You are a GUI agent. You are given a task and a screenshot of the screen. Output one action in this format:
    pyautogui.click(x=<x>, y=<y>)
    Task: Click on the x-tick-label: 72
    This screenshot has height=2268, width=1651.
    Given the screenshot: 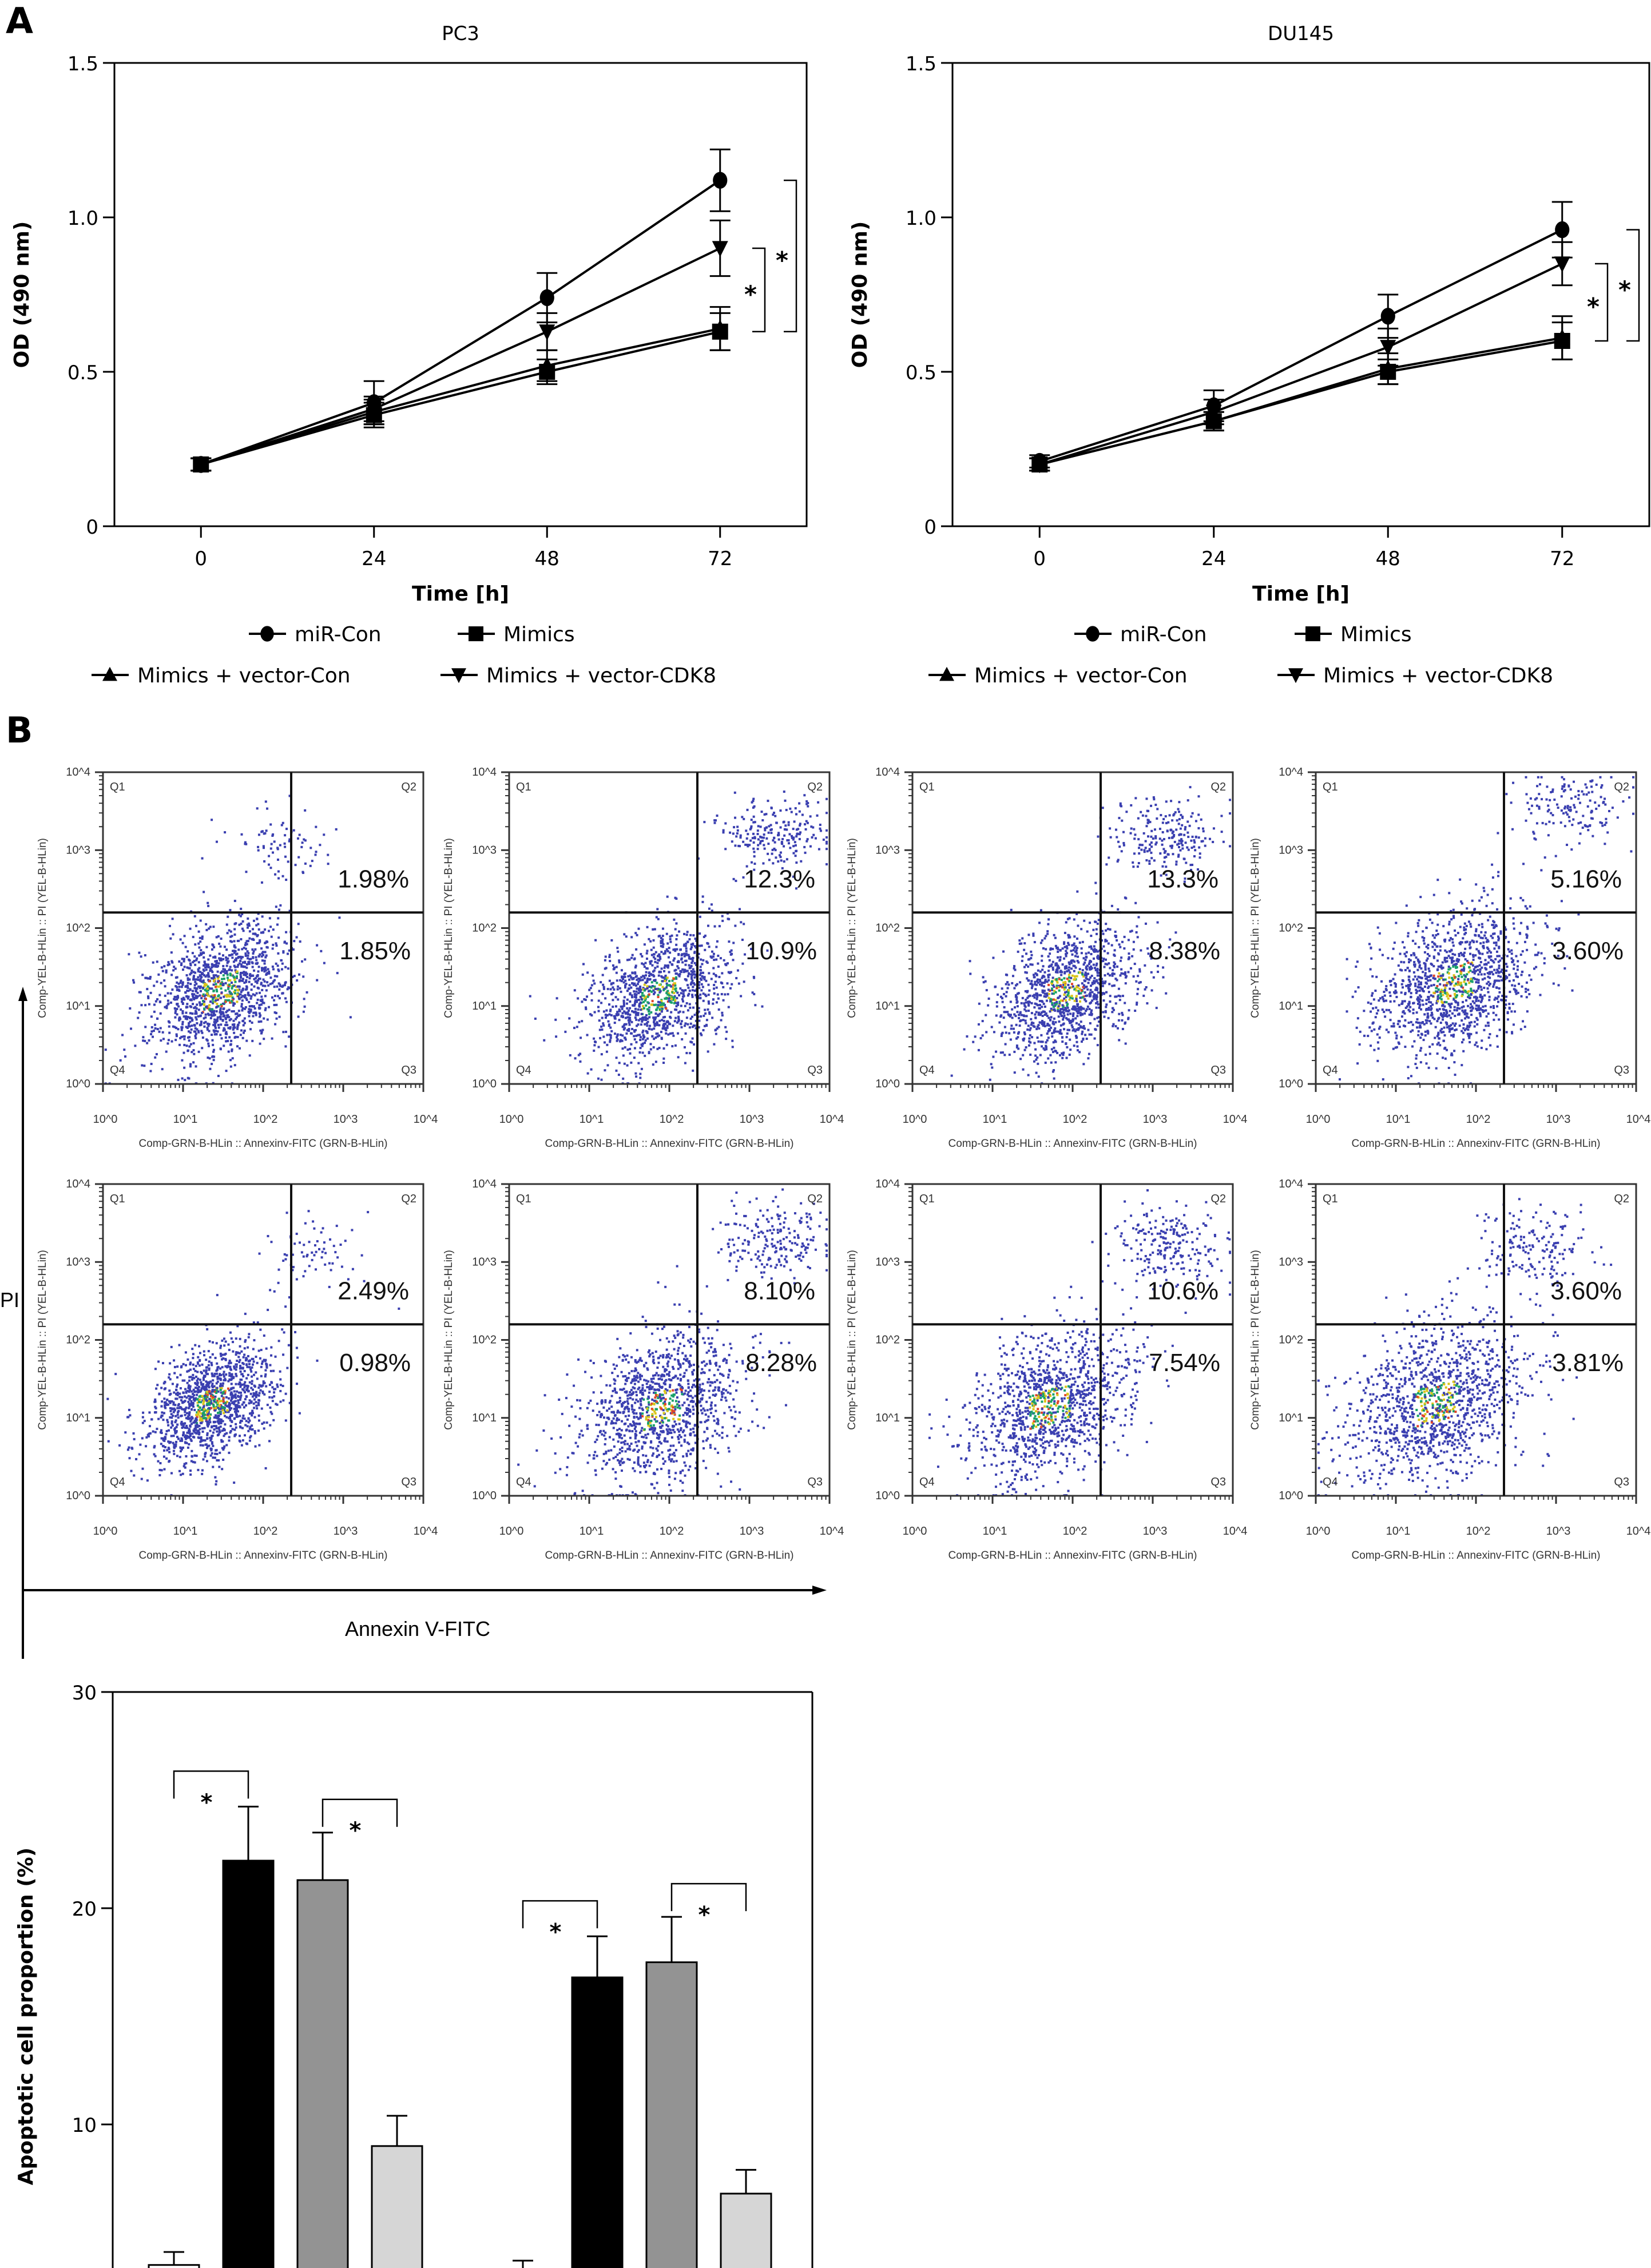 What is the action you would take?
    pyautogui.click(x=1562, y=559)
    